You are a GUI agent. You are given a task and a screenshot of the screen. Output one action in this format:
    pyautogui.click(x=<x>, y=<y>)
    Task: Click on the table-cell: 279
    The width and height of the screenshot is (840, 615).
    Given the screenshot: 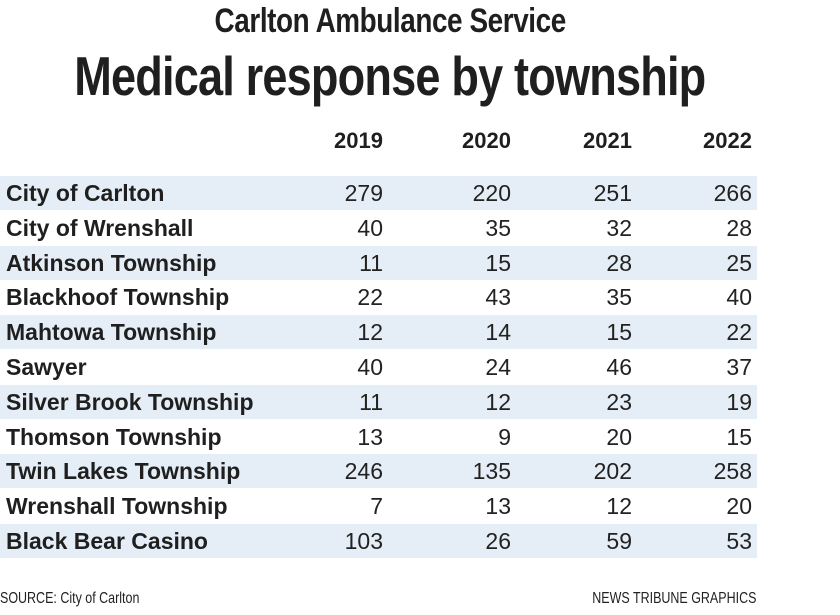 What is the action you would take?
    pyautogui.click(x=363, y=193)
    